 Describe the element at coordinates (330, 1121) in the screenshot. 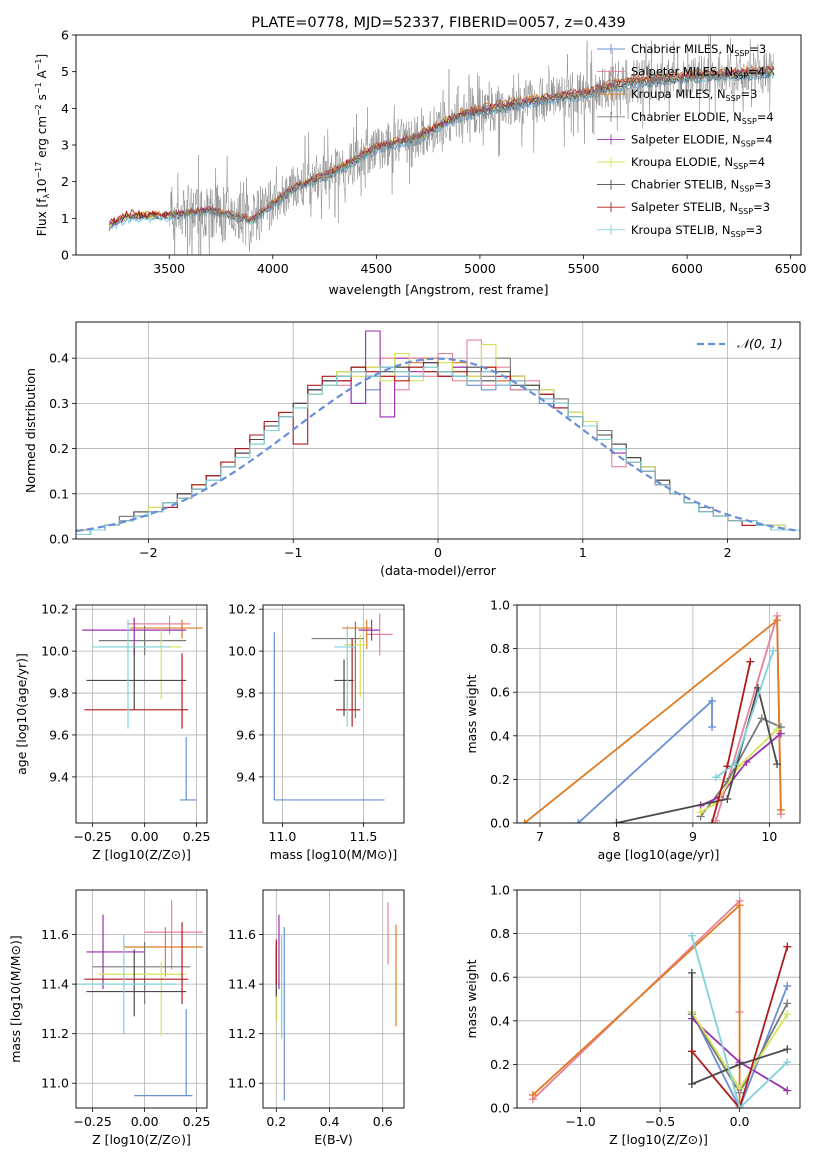

I see `x-tick-label: 0.4` at that location.